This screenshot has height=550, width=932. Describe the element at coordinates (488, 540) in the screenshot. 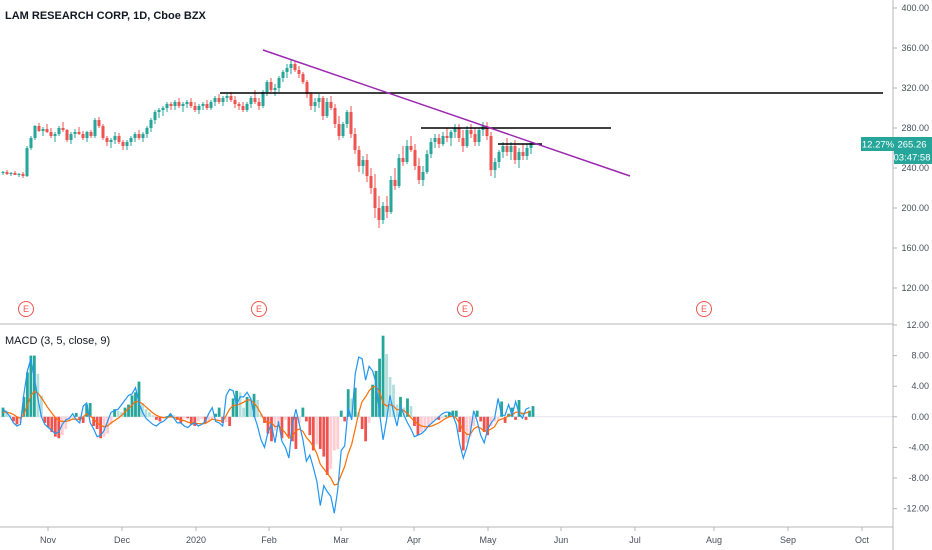

I see `time-tick-label: May` at that location.